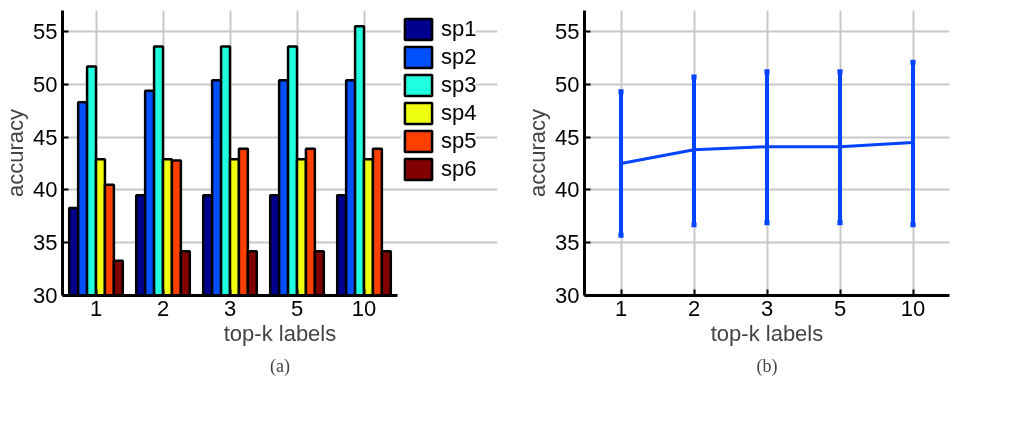 The height and width of the screenshot is (424, 1022). What do you see at coordinates (459, 57) in the screenshot?
I see `legend-label: sp2` at bounding box center [459, 57].